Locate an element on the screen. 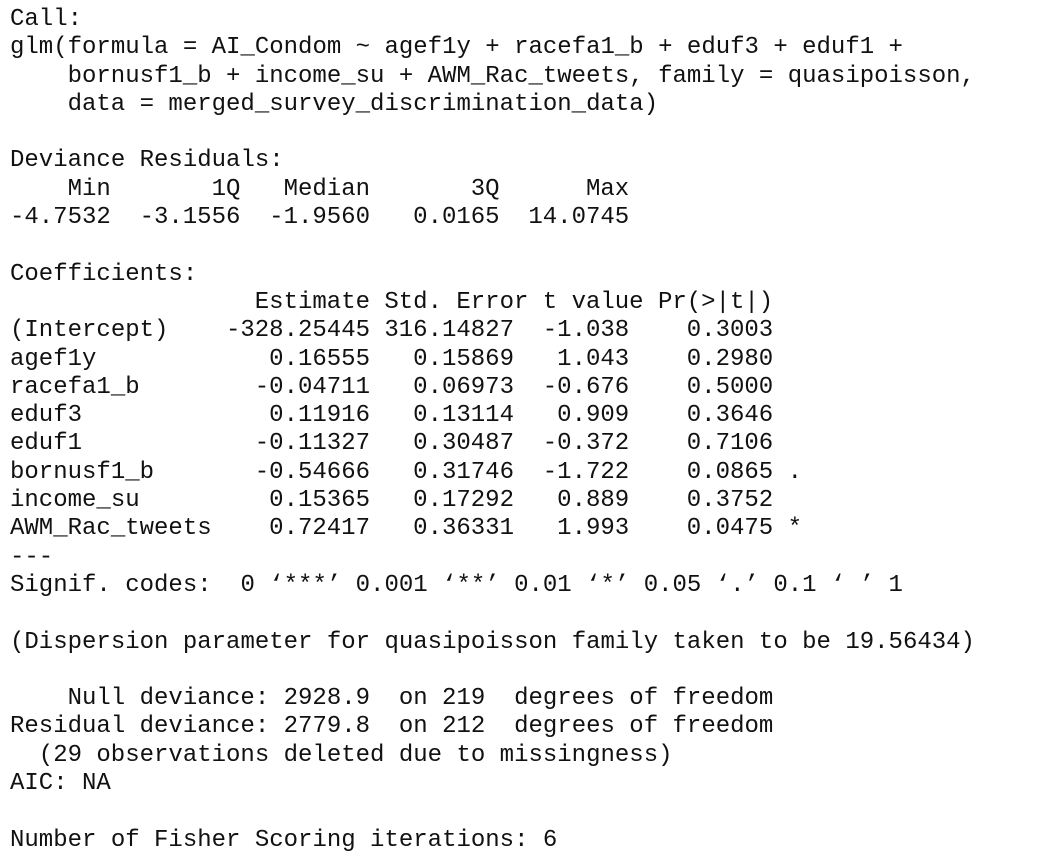 This screenshot has width=1055, height=868. column-header: Min is located at coordinates (89, 189).